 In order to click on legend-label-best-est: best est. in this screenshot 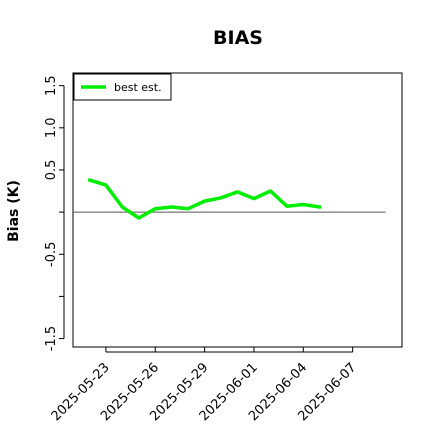, I will do `click(138, 87)`.